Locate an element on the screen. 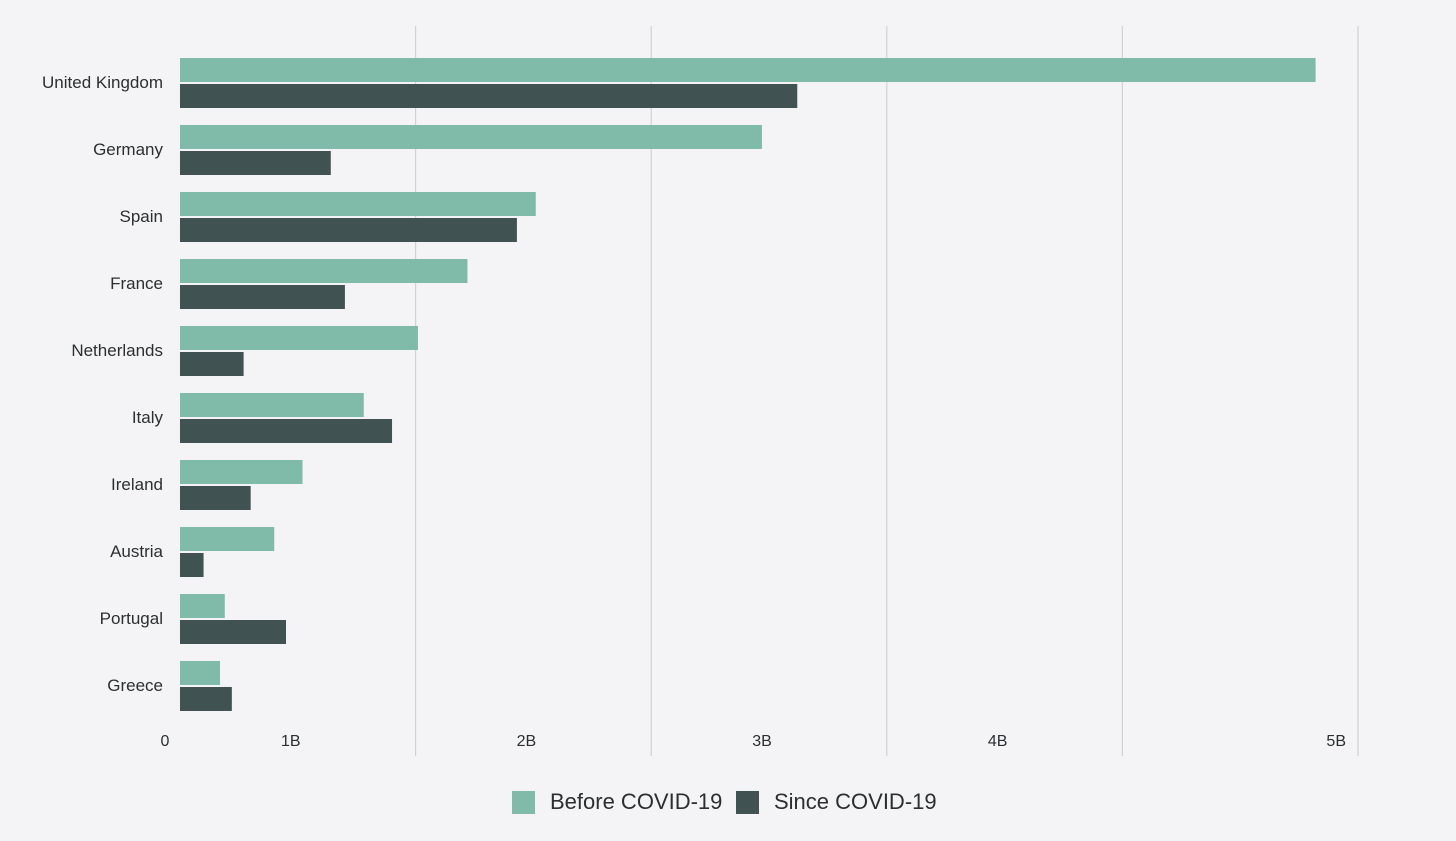 This screenshot has width=1456, height=841. category-label-ireland: Ireland is located at coordinates (137, 484).